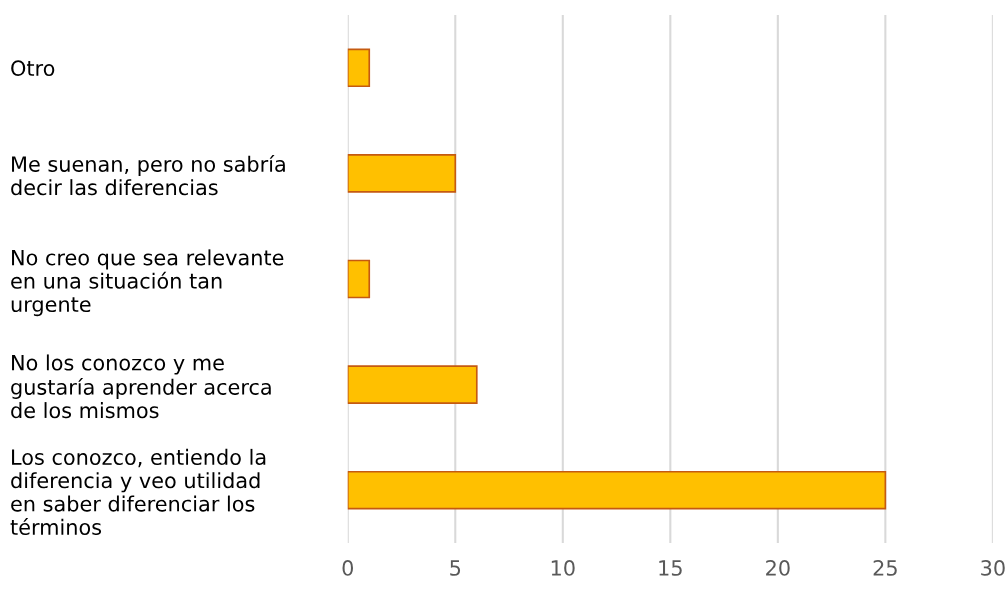  I want to click on x-tick-label: 20, so click(778, 568).